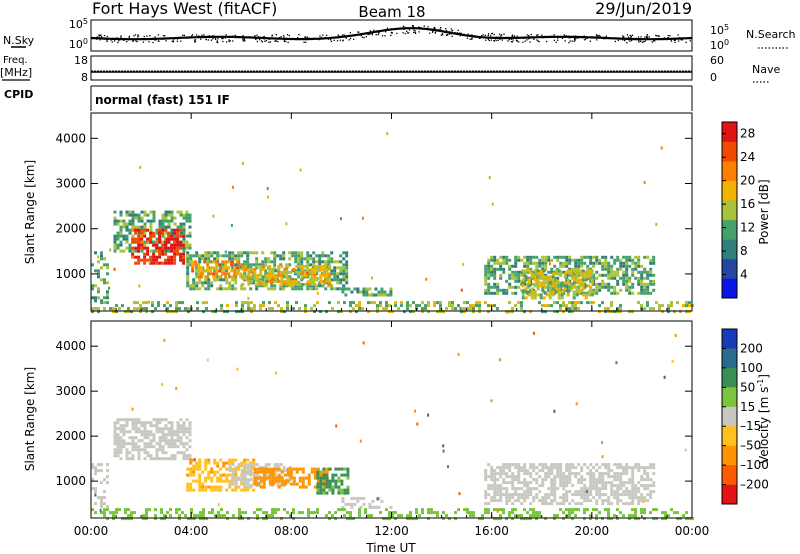  I want to click on data-region, so click(392, 514).